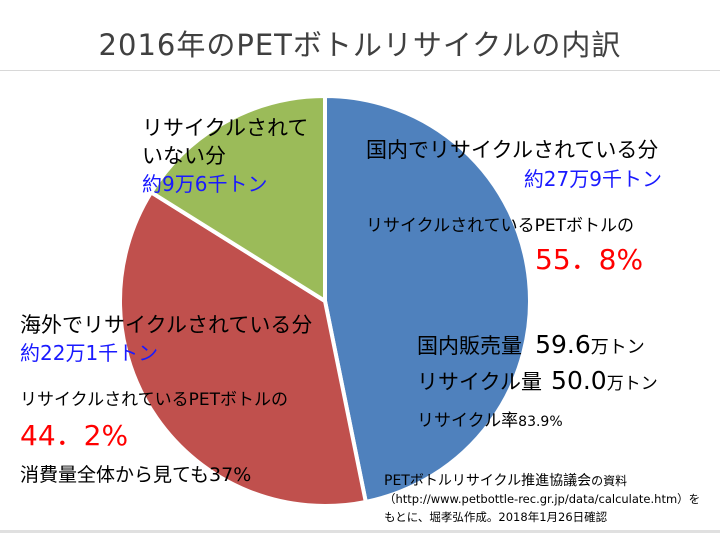  I want to click on pie-slice-not-recycled, so click(237, 199).